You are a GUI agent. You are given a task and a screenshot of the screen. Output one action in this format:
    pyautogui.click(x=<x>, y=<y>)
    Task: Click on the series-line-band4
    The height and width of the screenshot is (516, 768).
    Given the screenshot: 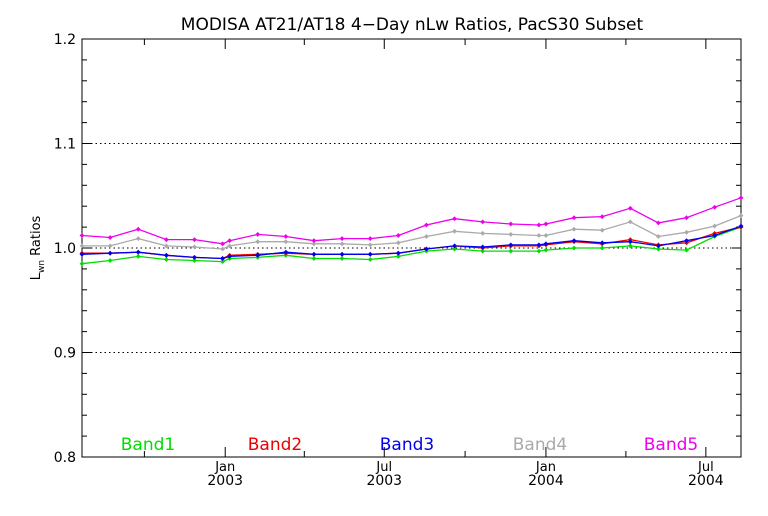 What is the action you would take?
    pyautogui.click(x=412, y=232)
    